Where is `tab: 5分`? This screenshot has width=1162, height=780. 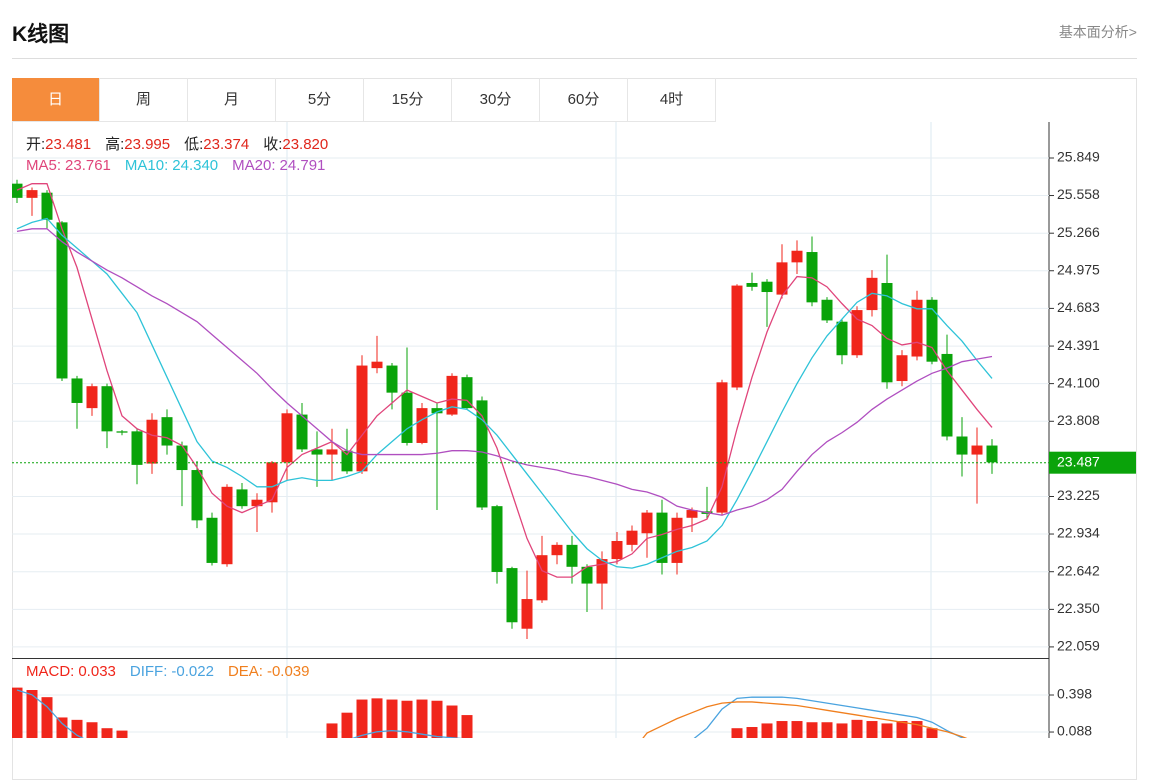
tab: 5分 is located at coordinates (320, 100).